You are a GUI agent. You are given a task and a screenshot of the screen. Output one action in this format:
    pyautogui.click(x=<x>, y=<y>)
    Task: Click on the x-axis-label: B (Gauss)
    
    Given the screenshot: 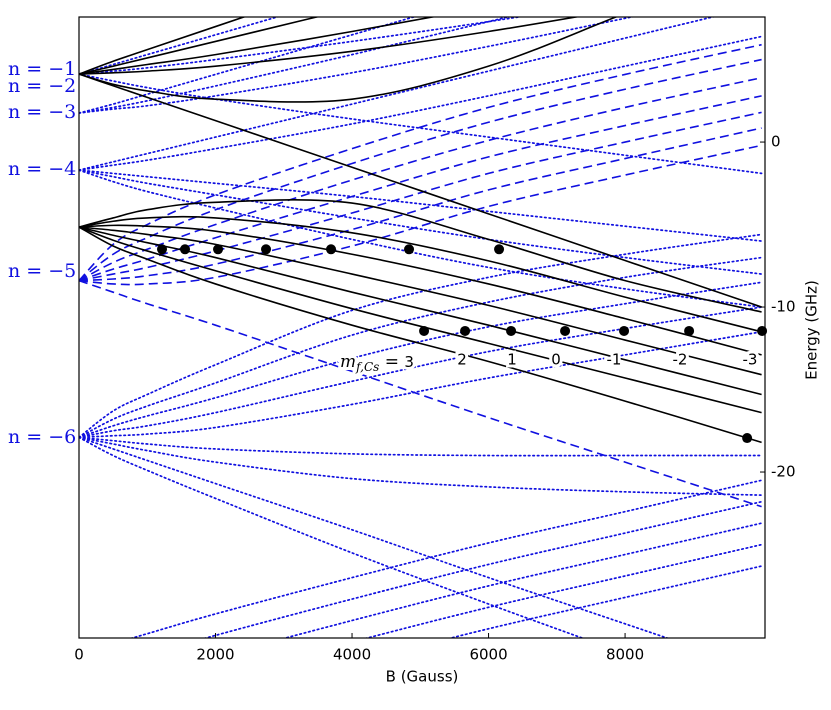 What is the action you would take?
    pyautogui.click(x=422, y=677)
    